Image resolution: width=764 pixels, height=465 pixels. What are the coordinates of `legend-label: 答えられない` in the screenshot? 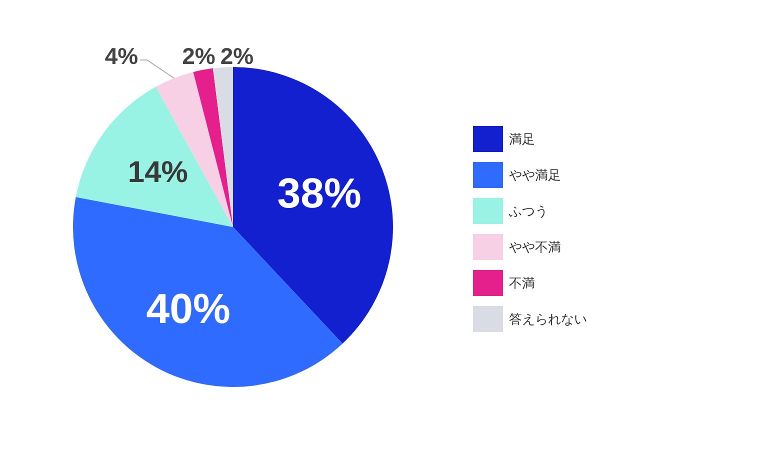 It's located at (548, 319).